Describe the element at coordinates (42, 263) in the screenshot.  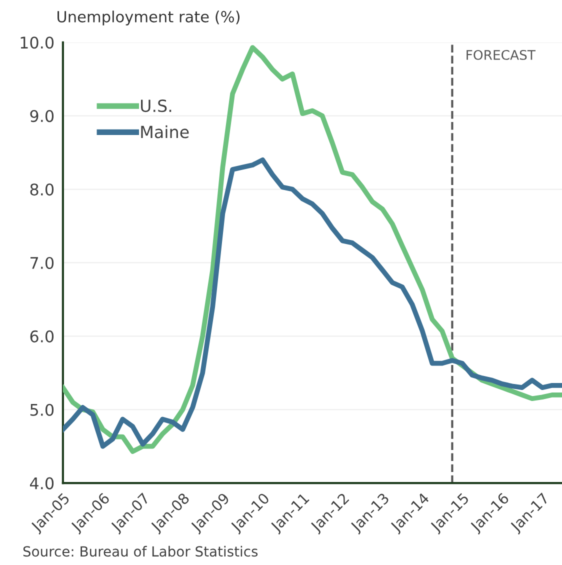
I see `y-tick-label: 7.0` at that location.